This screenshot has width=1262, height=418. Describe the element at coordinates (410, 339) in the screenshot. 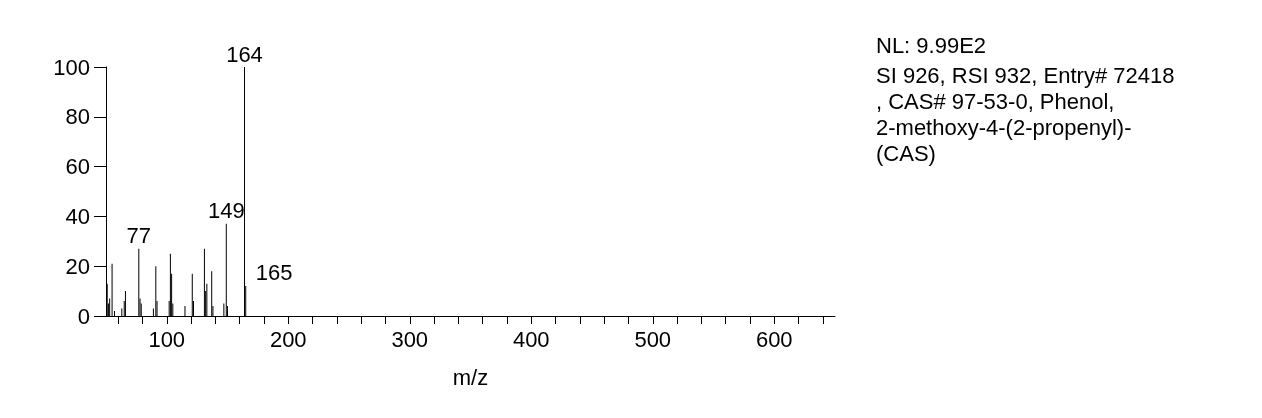

I see `x-tick-label: 300` at that location.